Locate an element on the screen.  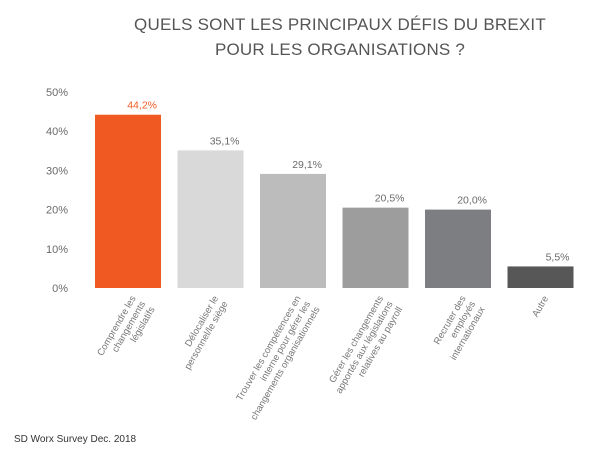
data-label: 44,2% is located at coordinates (142, 106).